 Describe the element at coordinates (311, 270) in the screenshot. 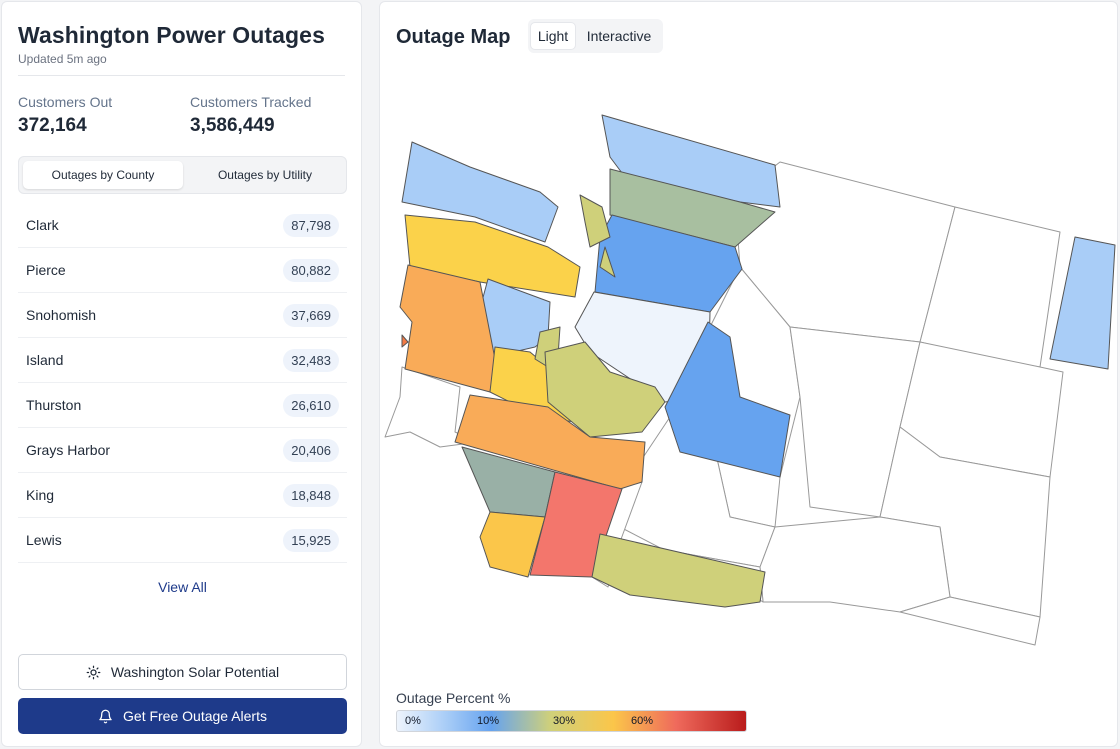

I see `outage-count-badge: 80,882` at that location.